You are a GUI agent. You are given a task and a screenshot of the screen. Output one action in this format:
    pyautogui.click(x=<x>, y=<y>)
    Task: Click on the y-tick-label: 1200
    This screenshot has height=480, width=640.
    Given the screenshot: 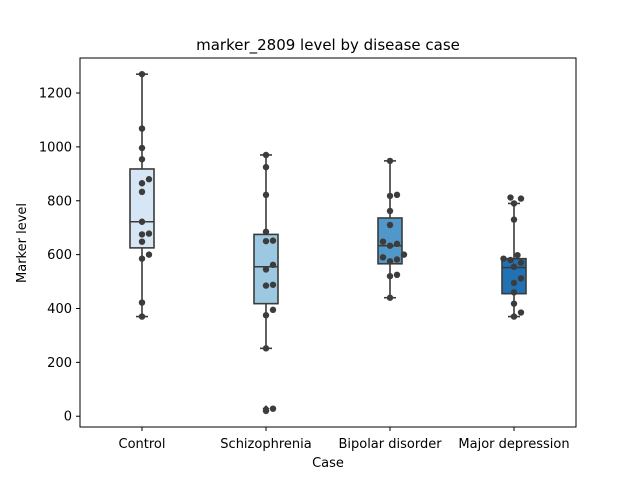 What is the action you would take?
    pyautogui.click(x=55, y=94)
    